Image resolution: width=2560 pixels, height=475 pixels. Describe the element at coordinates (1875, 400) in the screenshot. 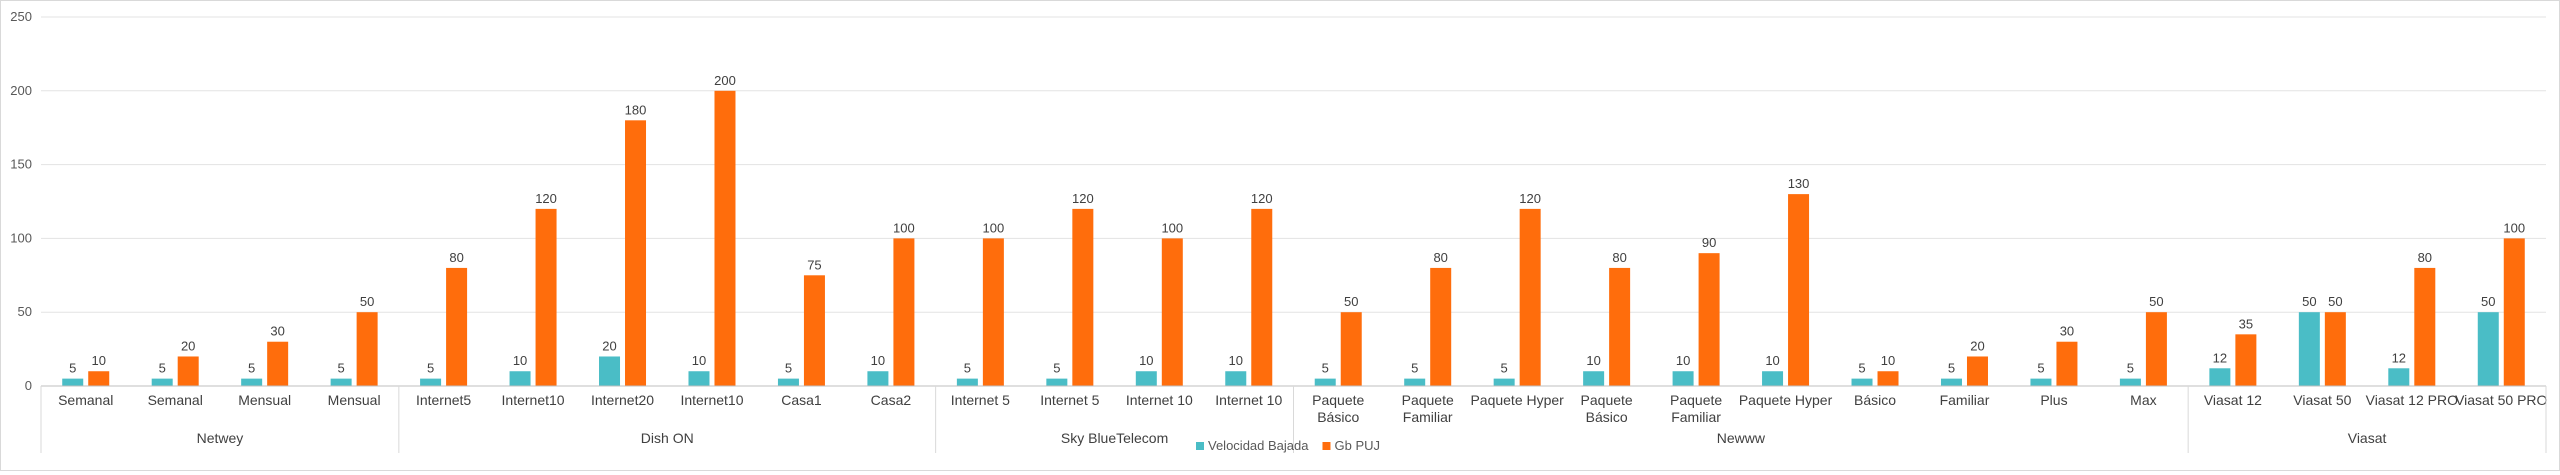

I see `x-category-label: Básico` at that location.